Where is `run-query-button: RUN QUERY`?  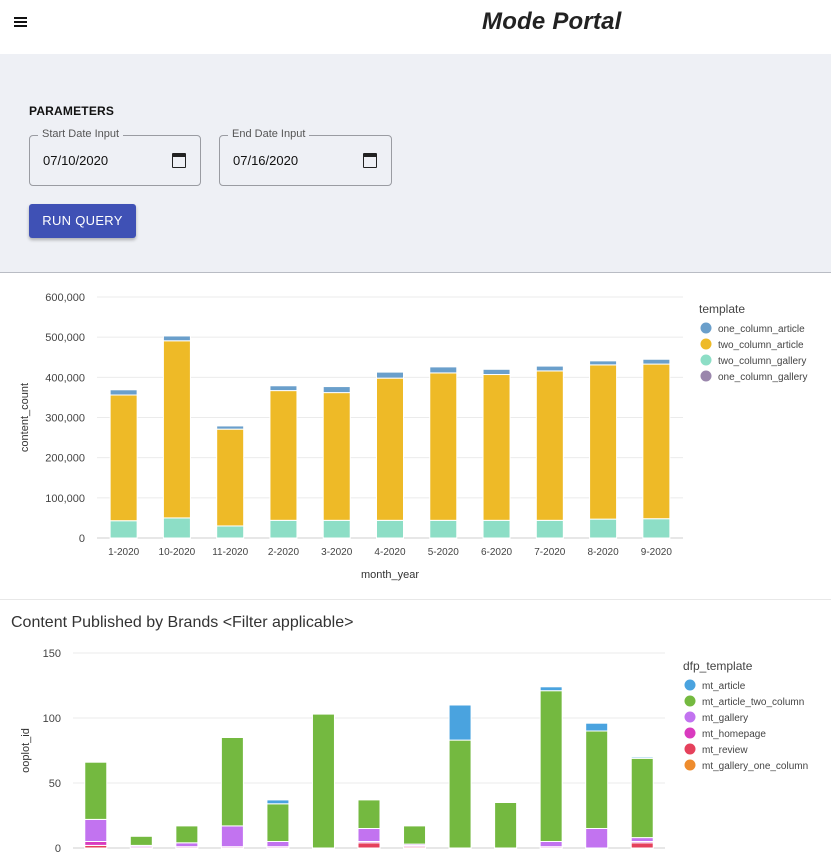 run-query-button: RUN QUERY is located at coordinates (82, 221).